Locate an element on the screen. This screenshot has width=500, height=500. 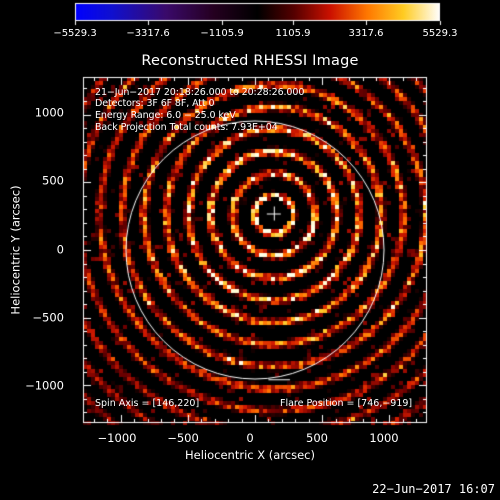
y-tick-label: 0 is located at coordinates (60, 249).